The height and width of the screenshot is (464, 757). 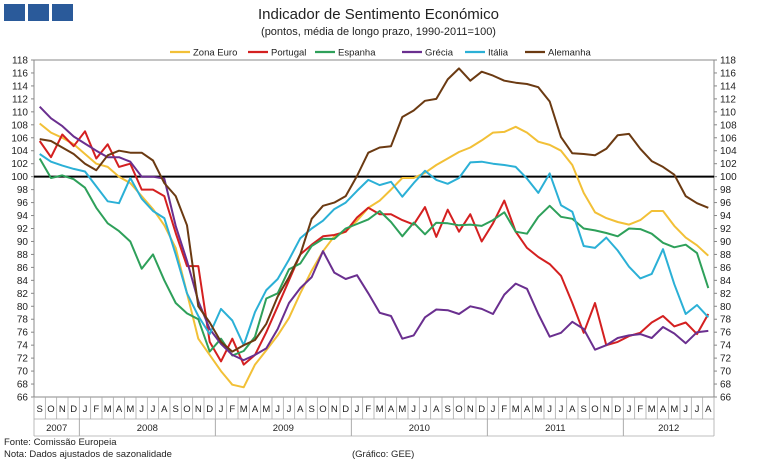 What do you see at coordinates (726, 190) in the screenshot?
I see `y-tick-label-right: 98` at bounding box center [726, 190].